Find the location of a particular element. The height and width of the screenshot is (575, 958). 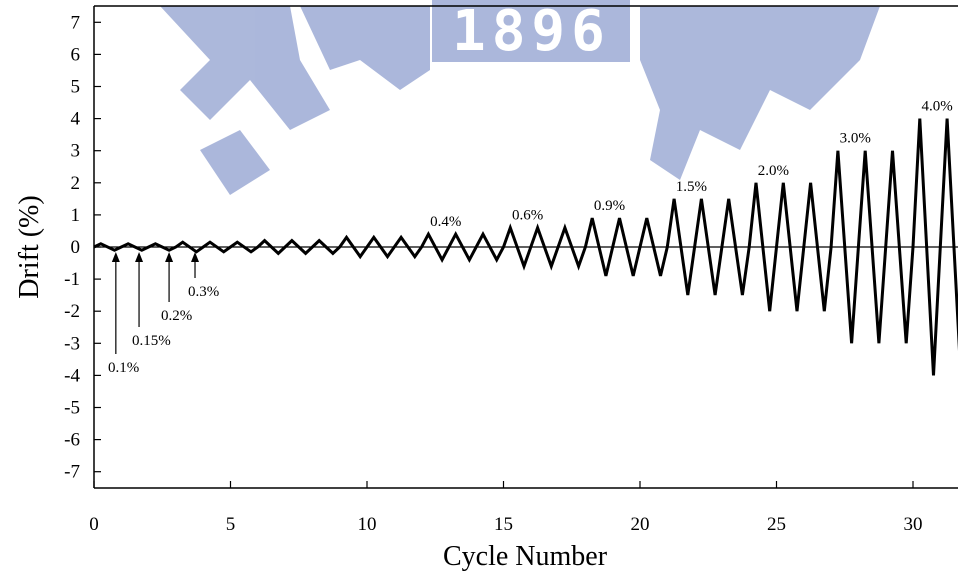

y-tick-label: 6 is located at coordinates (76, 54).